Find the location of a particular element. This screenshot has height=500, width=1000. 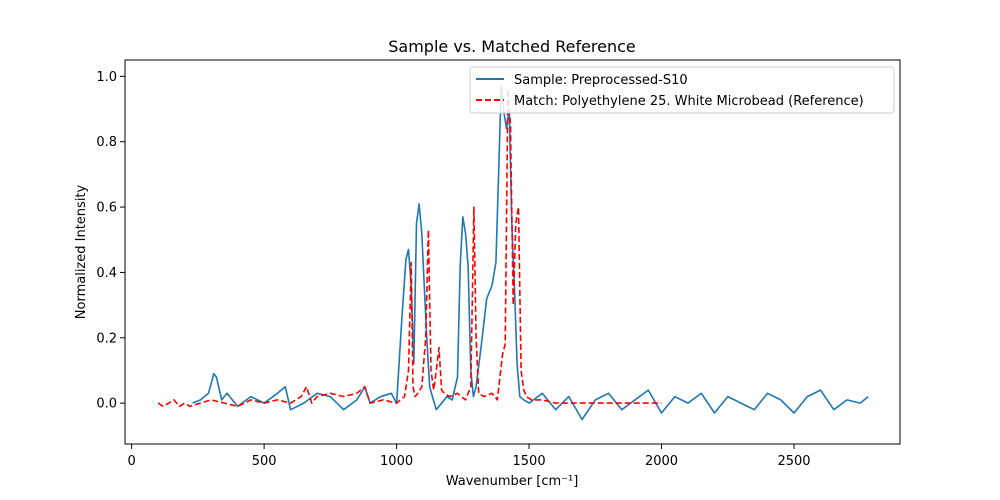

y-tick-label: 0.4 is located at coordinates (106, 273).